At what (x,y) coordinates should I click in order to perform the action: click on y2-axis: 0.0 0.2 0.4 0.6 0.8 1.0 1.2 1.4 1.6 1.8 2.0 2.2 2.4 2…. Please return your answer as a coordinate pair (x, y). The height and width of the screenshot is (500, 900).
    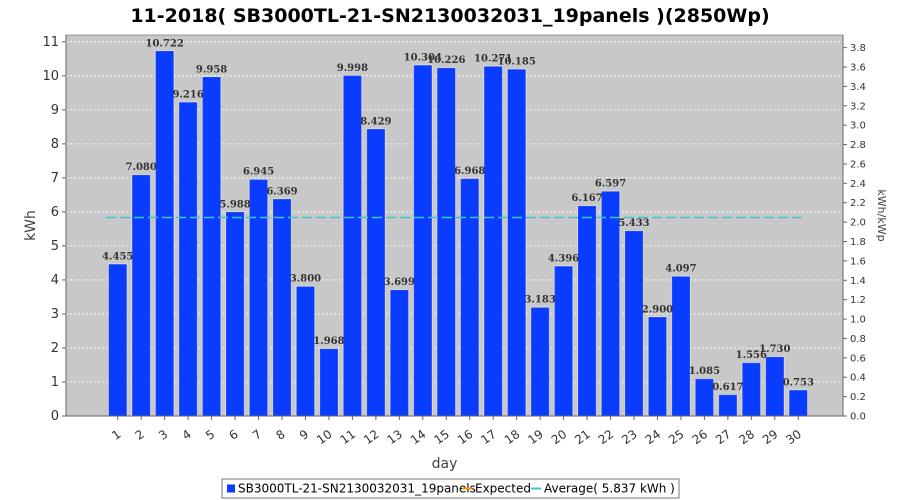
    Looking at the image, I should click on (854, 229).